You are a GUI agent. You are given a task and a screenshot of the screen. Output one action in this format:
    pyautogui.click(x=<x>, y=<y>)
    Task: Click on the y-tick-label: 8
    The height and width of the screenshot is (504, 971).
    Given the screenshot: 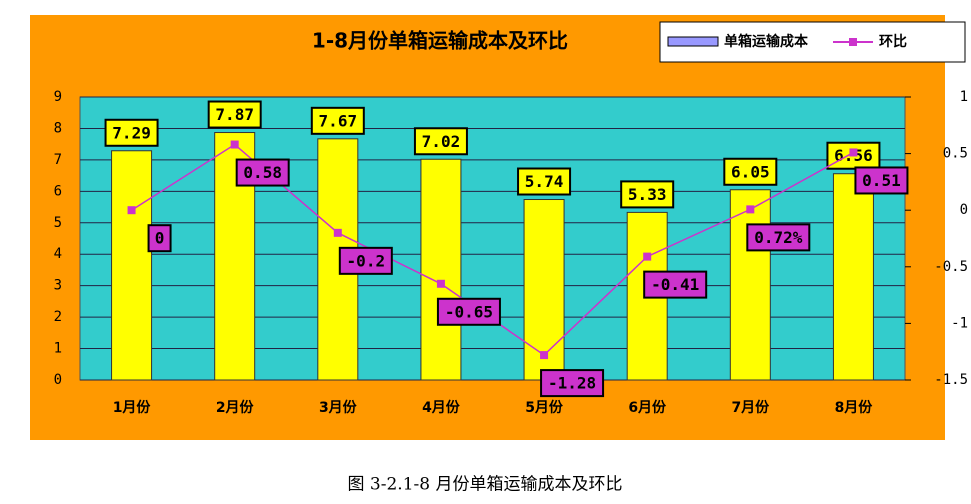 What is the action you would take?
    pyautogui.click(x=58, y=128)
    